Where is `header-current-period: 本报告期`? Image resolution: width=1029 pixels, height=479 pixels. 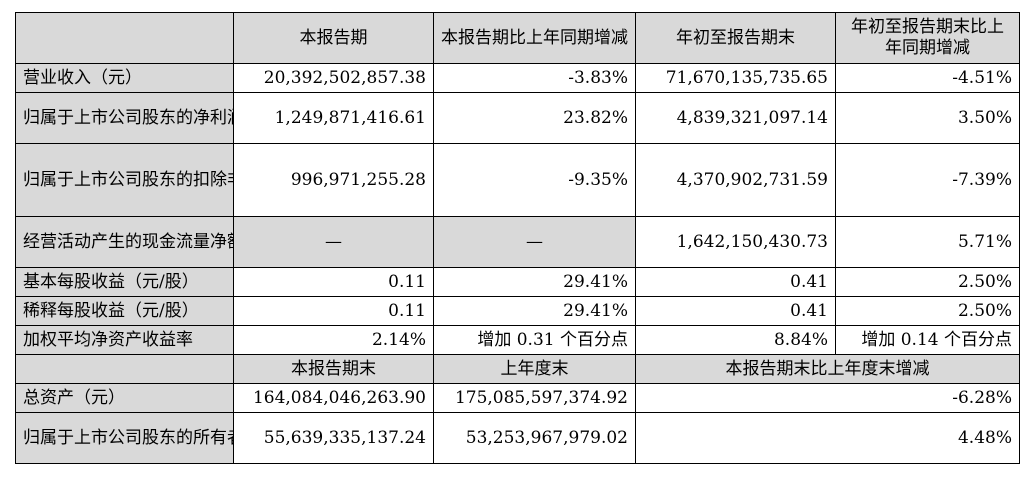 header-current-period: 本报告期 is located at coordinates (333, 38).